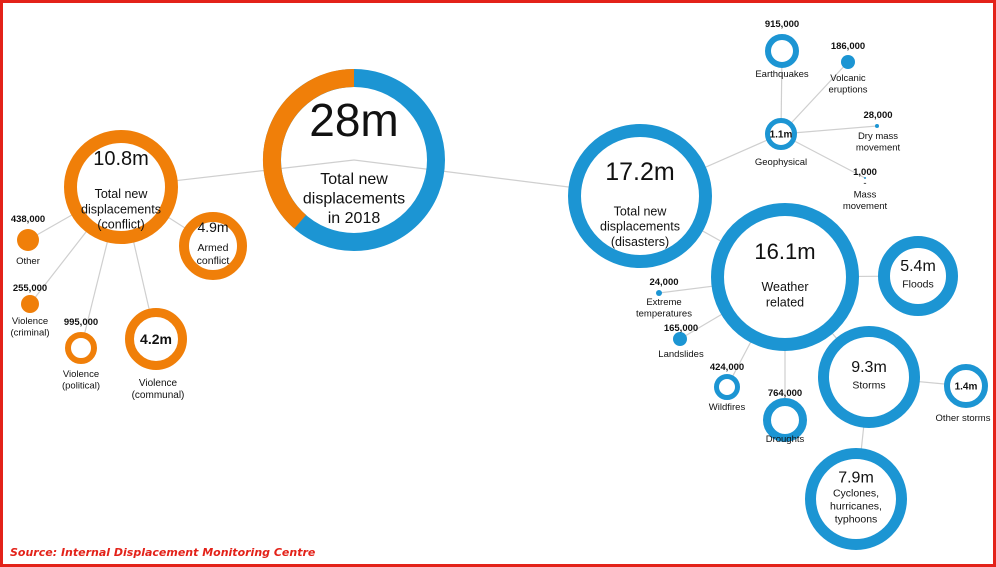  Describe the element at coordinates (28, 219) in the screenshot. I see `node-value: 438,000` at that location.